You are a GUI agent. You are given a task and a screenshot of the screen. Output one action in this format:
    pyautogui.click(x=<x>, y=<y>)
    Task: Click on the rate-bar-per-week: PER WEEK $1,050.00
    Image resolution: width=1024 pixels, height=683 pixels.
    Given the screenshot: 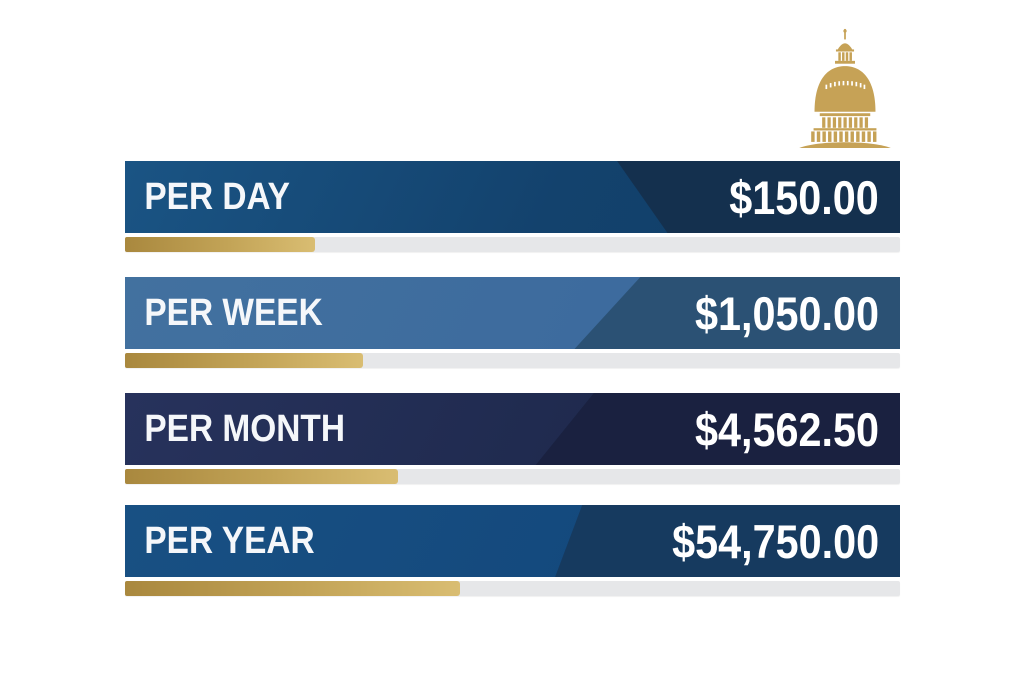 What is the action you would take?
    pyautogui.click(x=512, y=313)
    